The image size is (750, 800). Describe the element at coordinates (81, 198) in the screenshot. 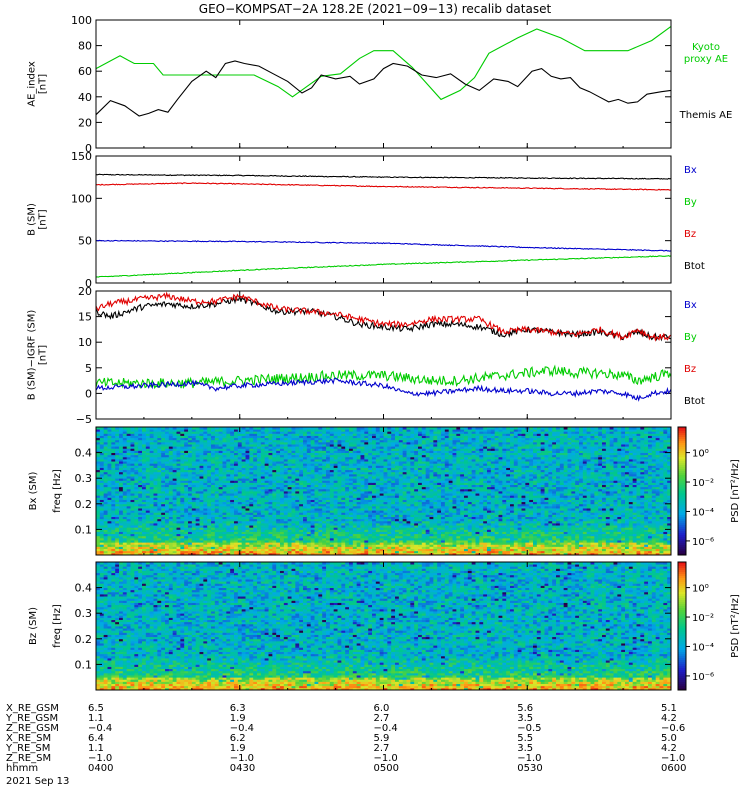

I see `y-tick-label: 100` at that location.